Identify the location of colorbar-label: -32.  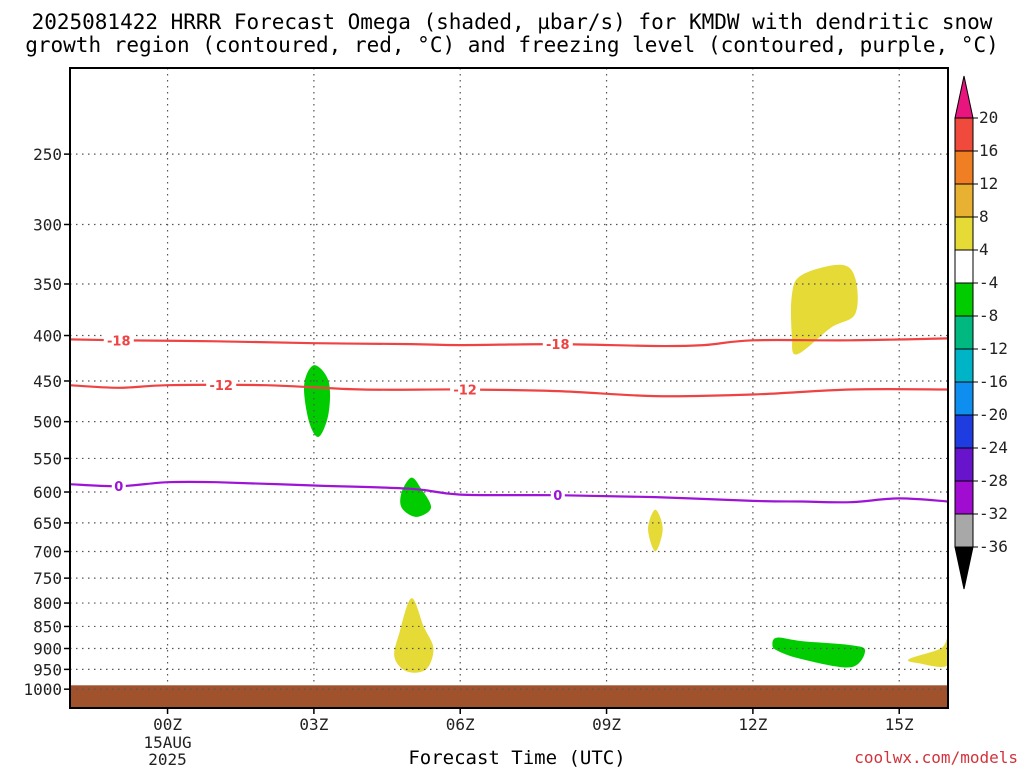
(993, 513).